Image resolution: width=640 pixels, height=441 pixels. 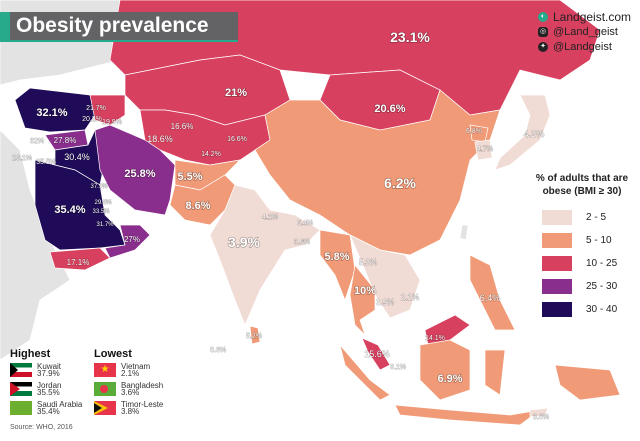 What do you see at coordinates (336, 257) in the screenshot?
I see `label-myanmar: 5.8%` at bounding box center [336, 257].